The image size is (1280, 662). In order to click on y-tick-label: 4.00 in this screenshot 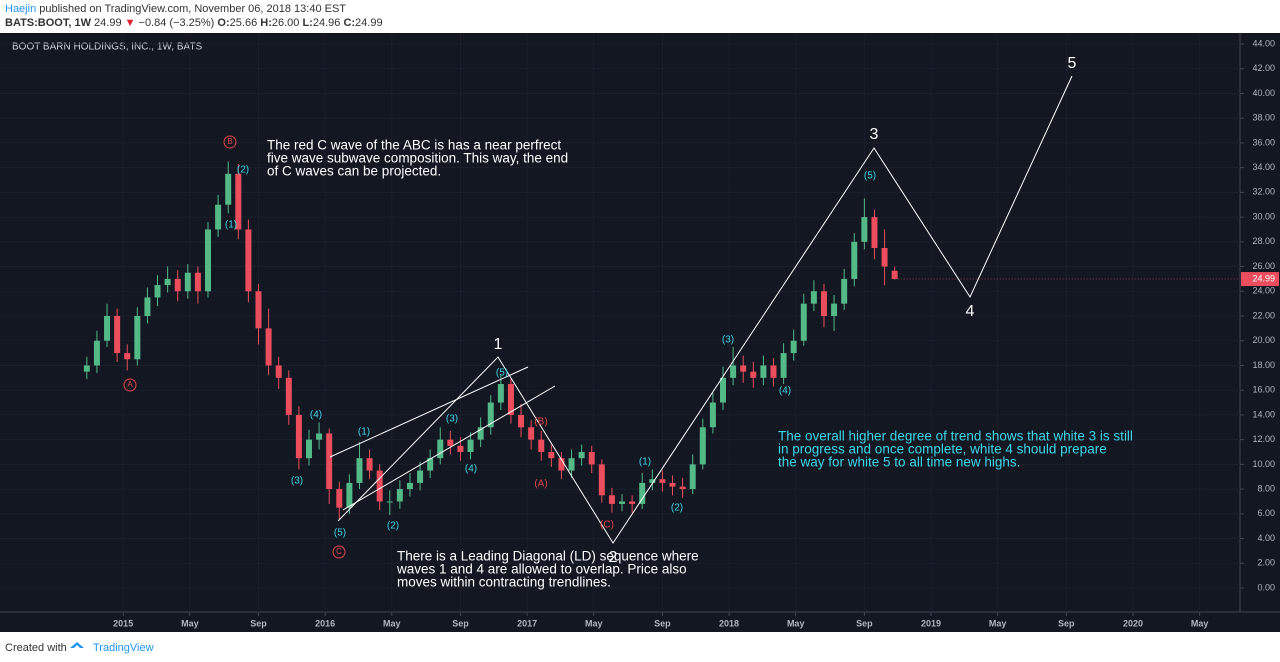, I will do `click(1266, 538)`.